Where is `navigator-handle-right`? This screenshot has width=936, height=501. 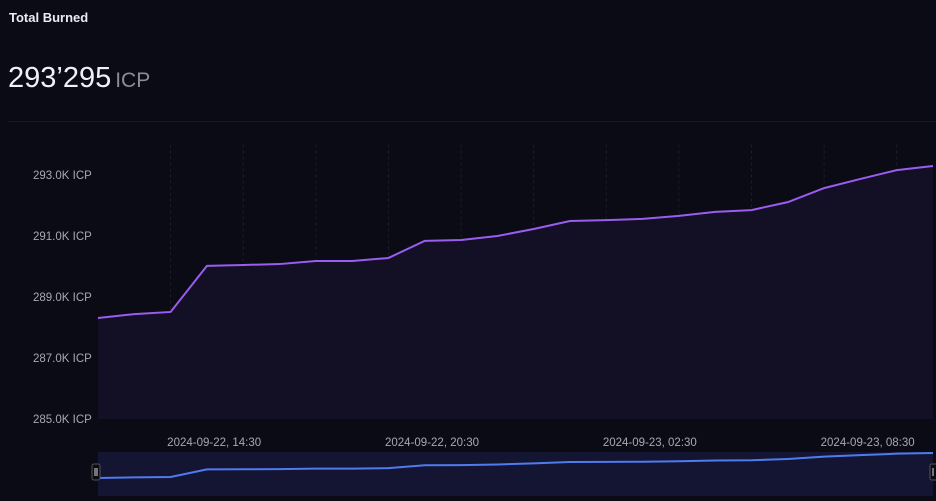 navigator-handle-right is located at coordinates (932, 472).